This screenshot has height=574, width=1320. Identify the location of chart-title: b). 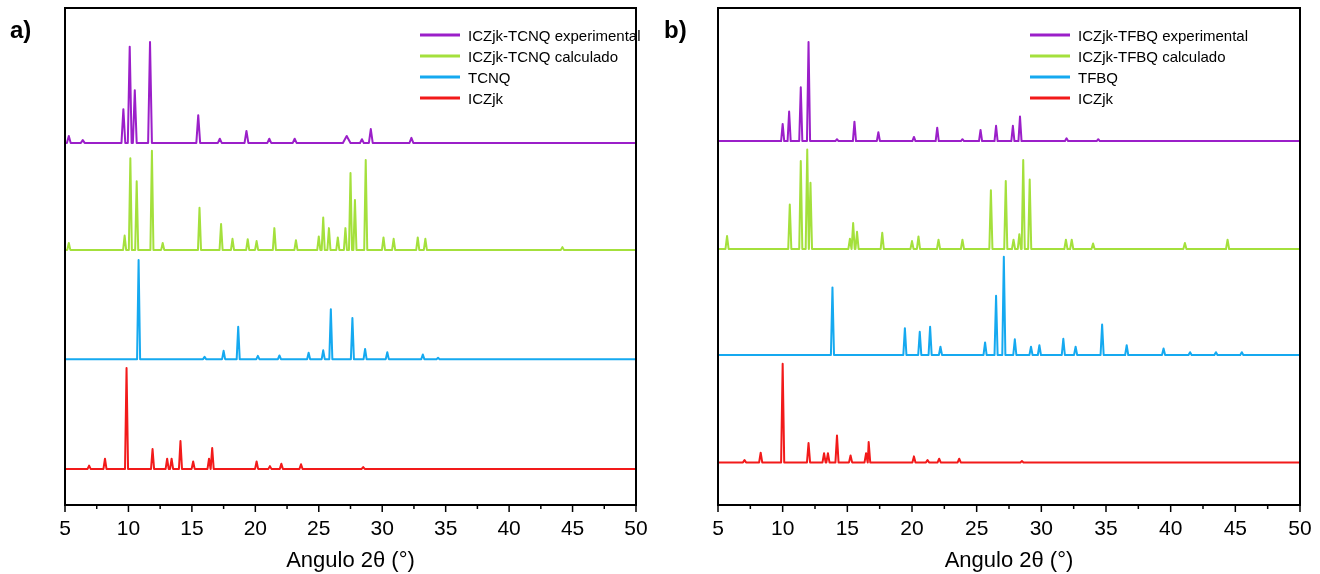
(675, 29).